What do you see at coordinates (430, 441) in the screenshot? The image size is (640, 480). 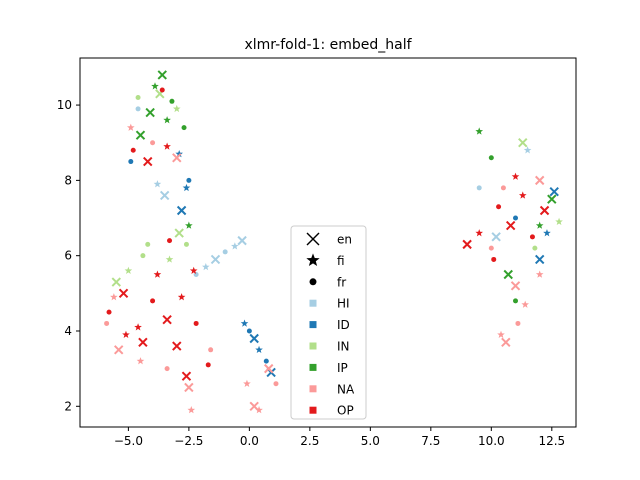 I see `x-tick-label: 7.5` at bounding box center [430, 441].